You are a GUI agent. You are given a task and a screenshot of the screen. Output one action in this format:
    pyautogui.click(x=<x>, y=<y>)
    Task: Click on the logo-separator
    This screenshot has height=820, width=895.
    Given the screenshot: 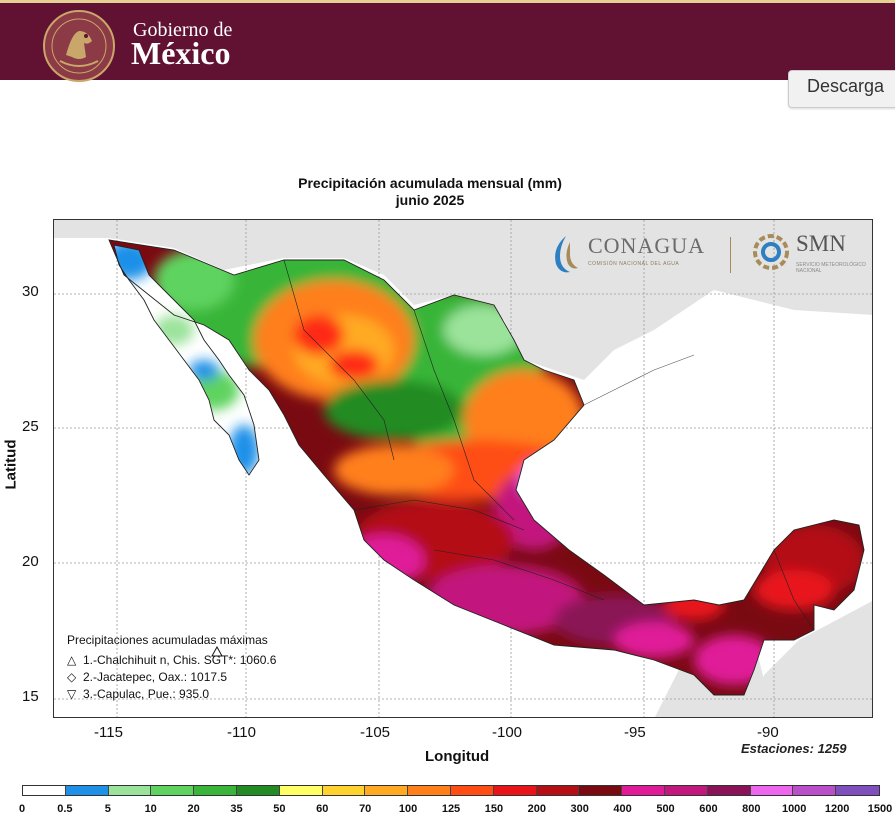 What is the action you would take?
    pyautogui.click(x=730, y=255)
    